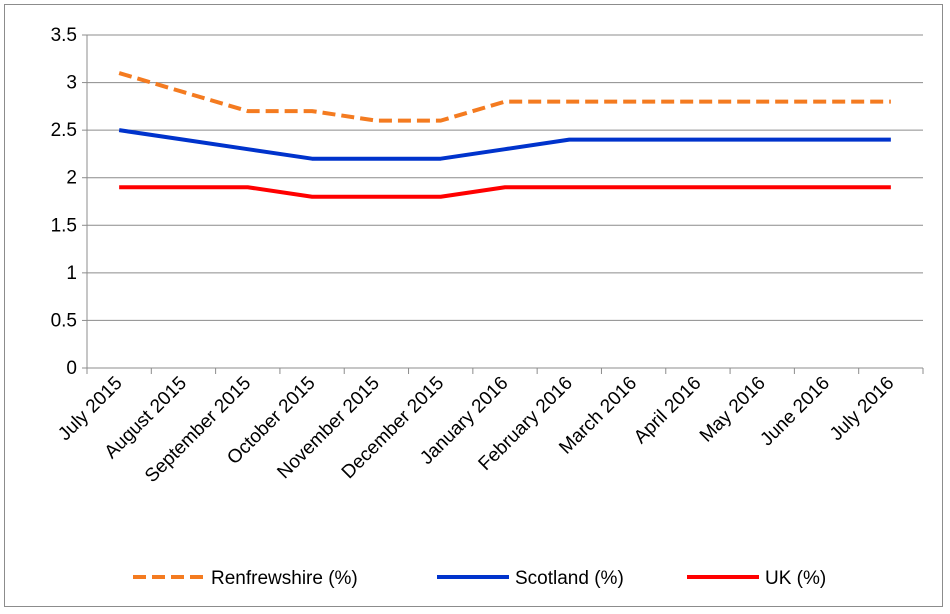 Image resolution: width=950 pixels, height=614 pixels. What do you see at coordinates (71, 273) in the screenshot?
I see `y-tick-label: 1` at bounding box center [71, 273].